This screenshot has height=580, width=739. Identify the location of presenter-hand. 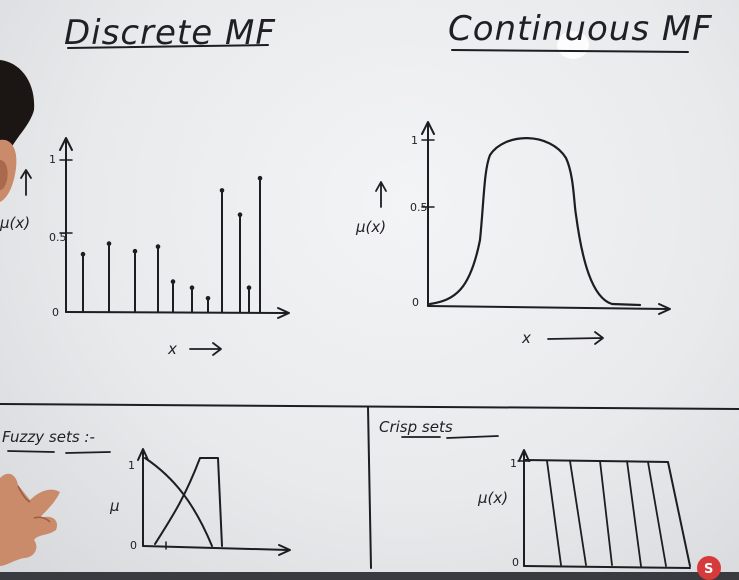
(30, 519).